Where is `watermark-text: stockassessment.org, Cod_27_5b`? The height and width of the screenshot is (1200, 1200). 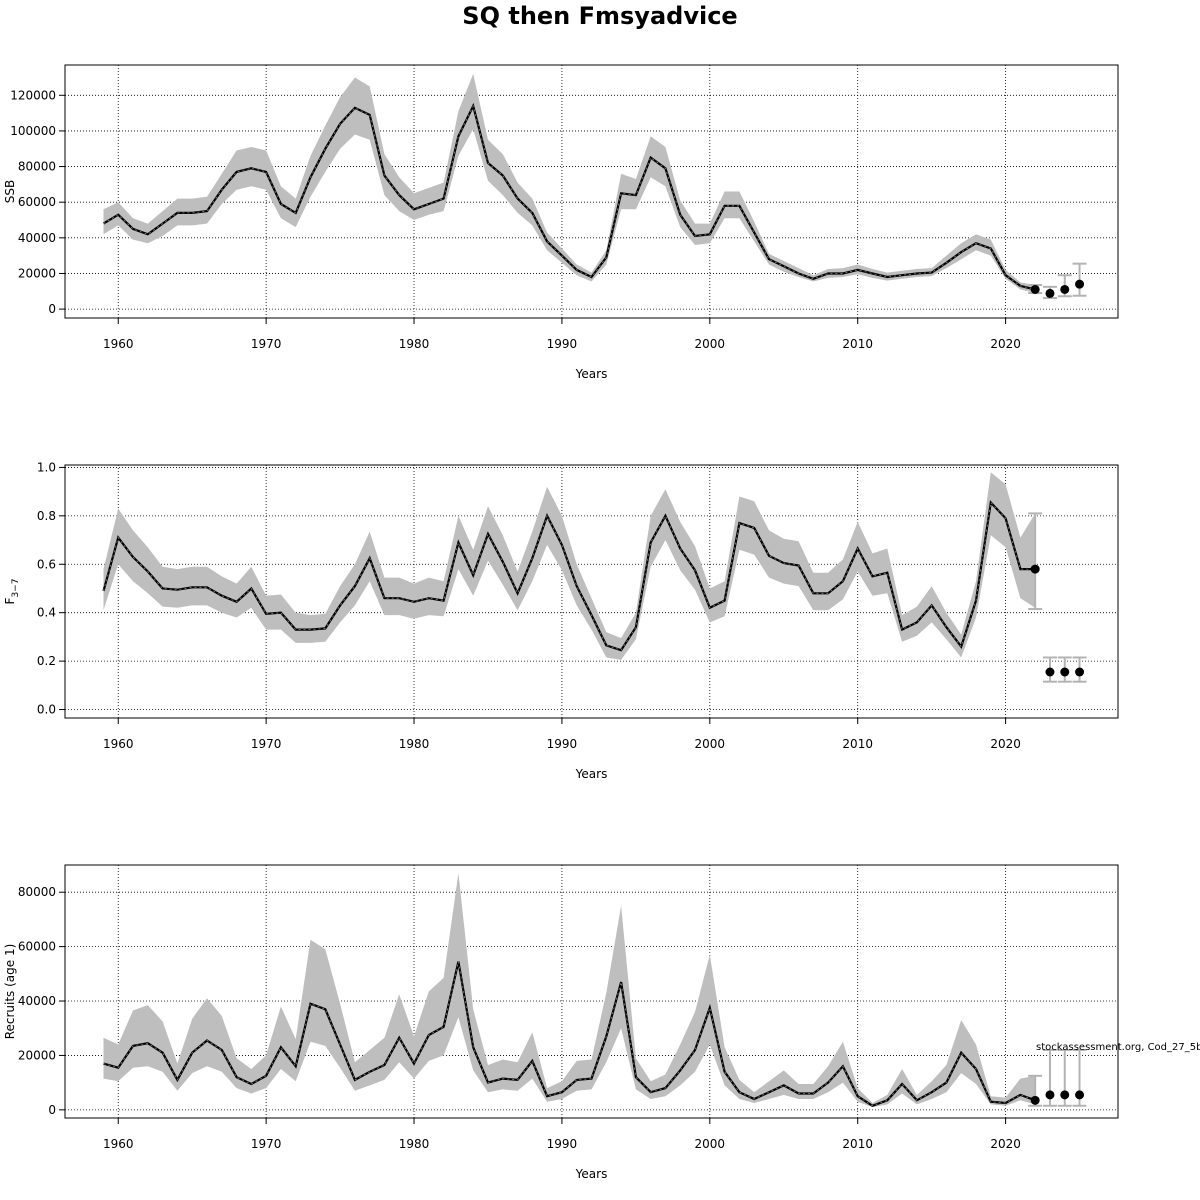 watermark-text: stockassessment.org, Cod_27_5b is located at coordinates (1118, 1047).